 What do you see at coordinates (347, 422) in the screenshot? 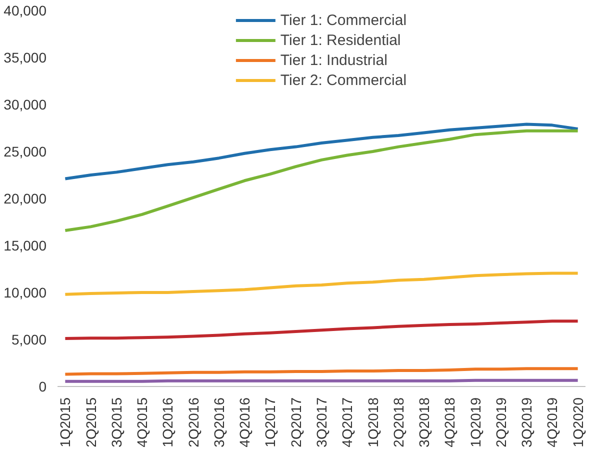
I see `x-tick-label: 4Q2017` at bounding box center [347, 422].